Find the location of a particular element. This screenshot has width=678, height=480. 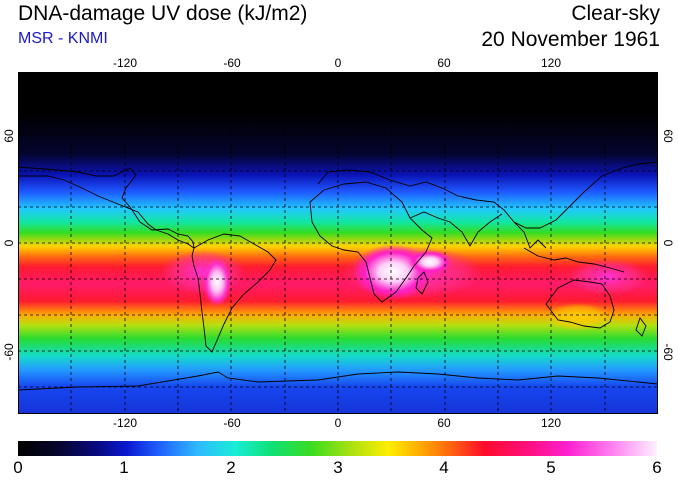

lon-label-top-w120: -120 is located at coordinates (125, 63).